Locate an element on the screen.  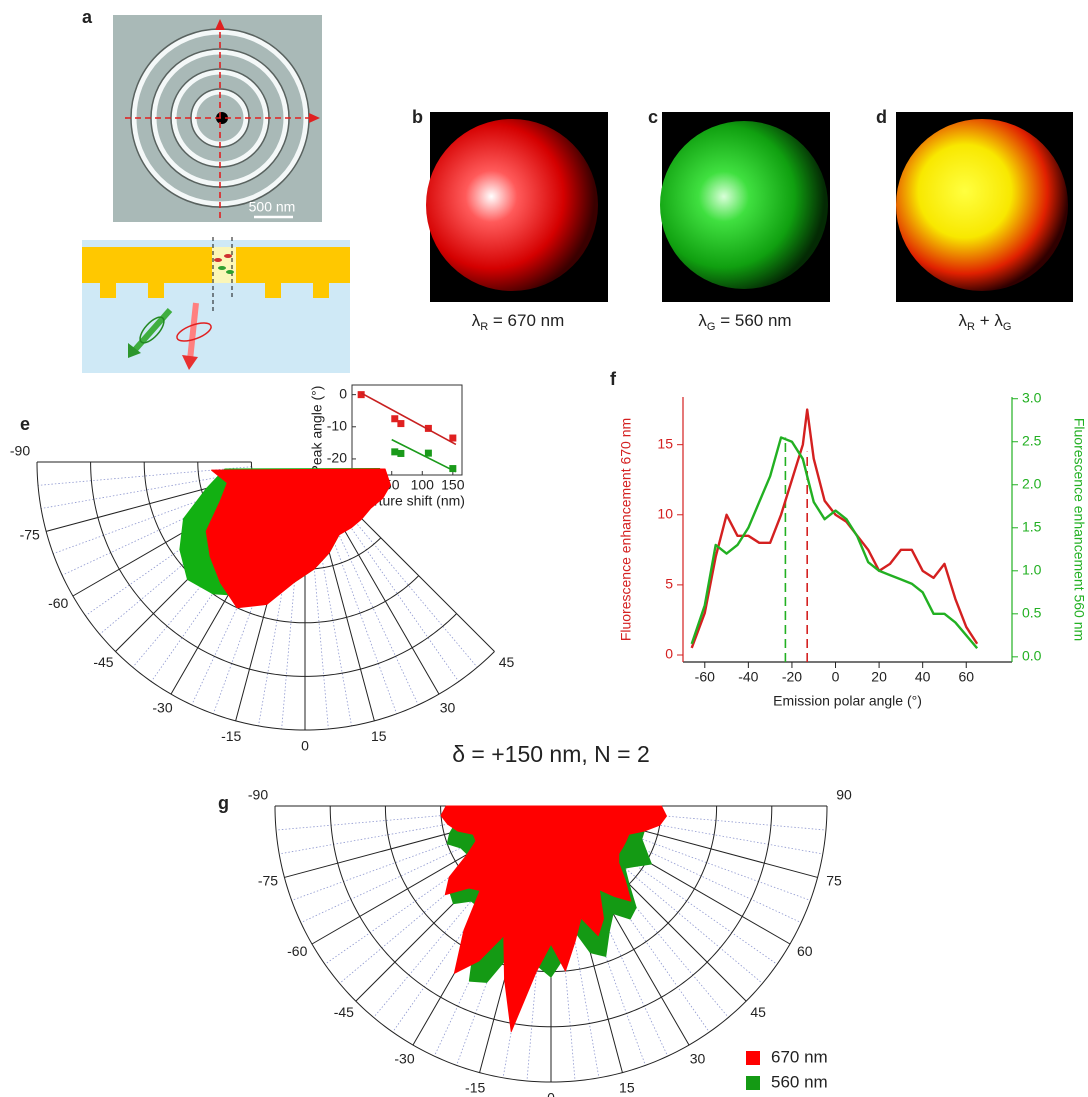
sem-image: 500 nm is located at coordinates (217, 118).